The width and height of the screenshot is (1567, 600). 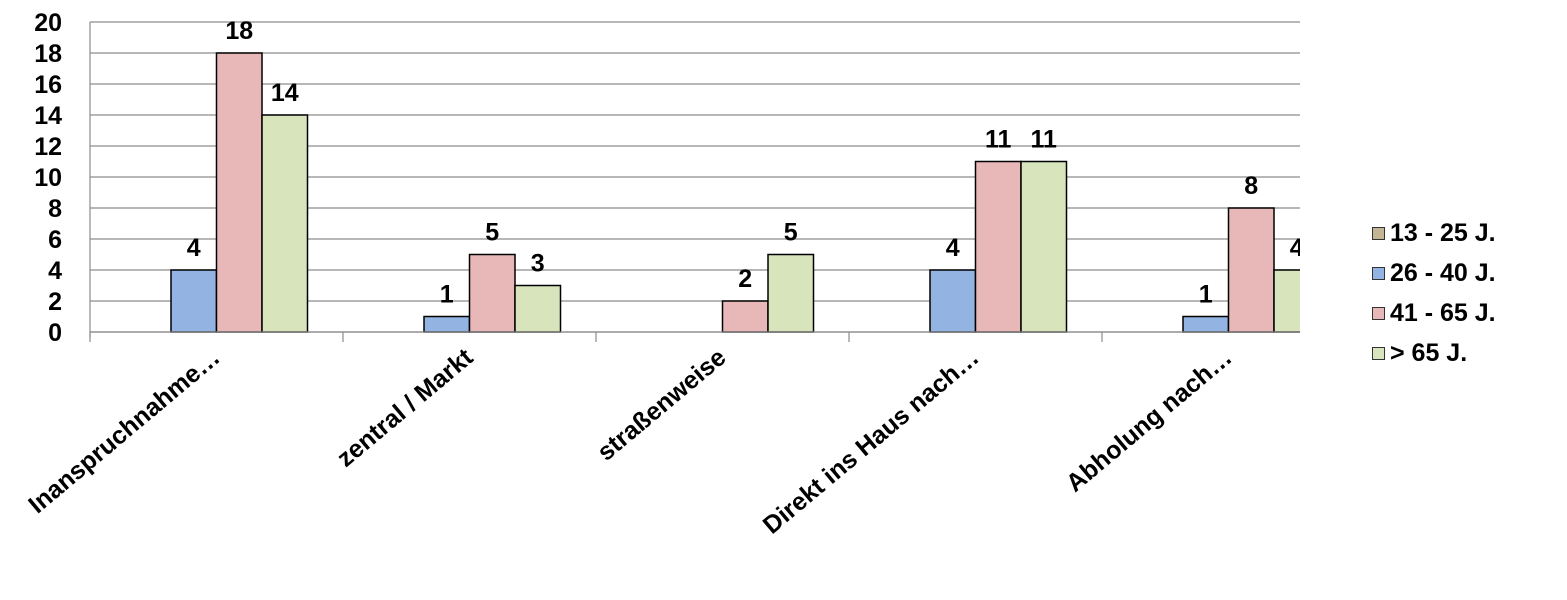 I want to click on x-category-label: straßenweise, so click(x=661, y=404).